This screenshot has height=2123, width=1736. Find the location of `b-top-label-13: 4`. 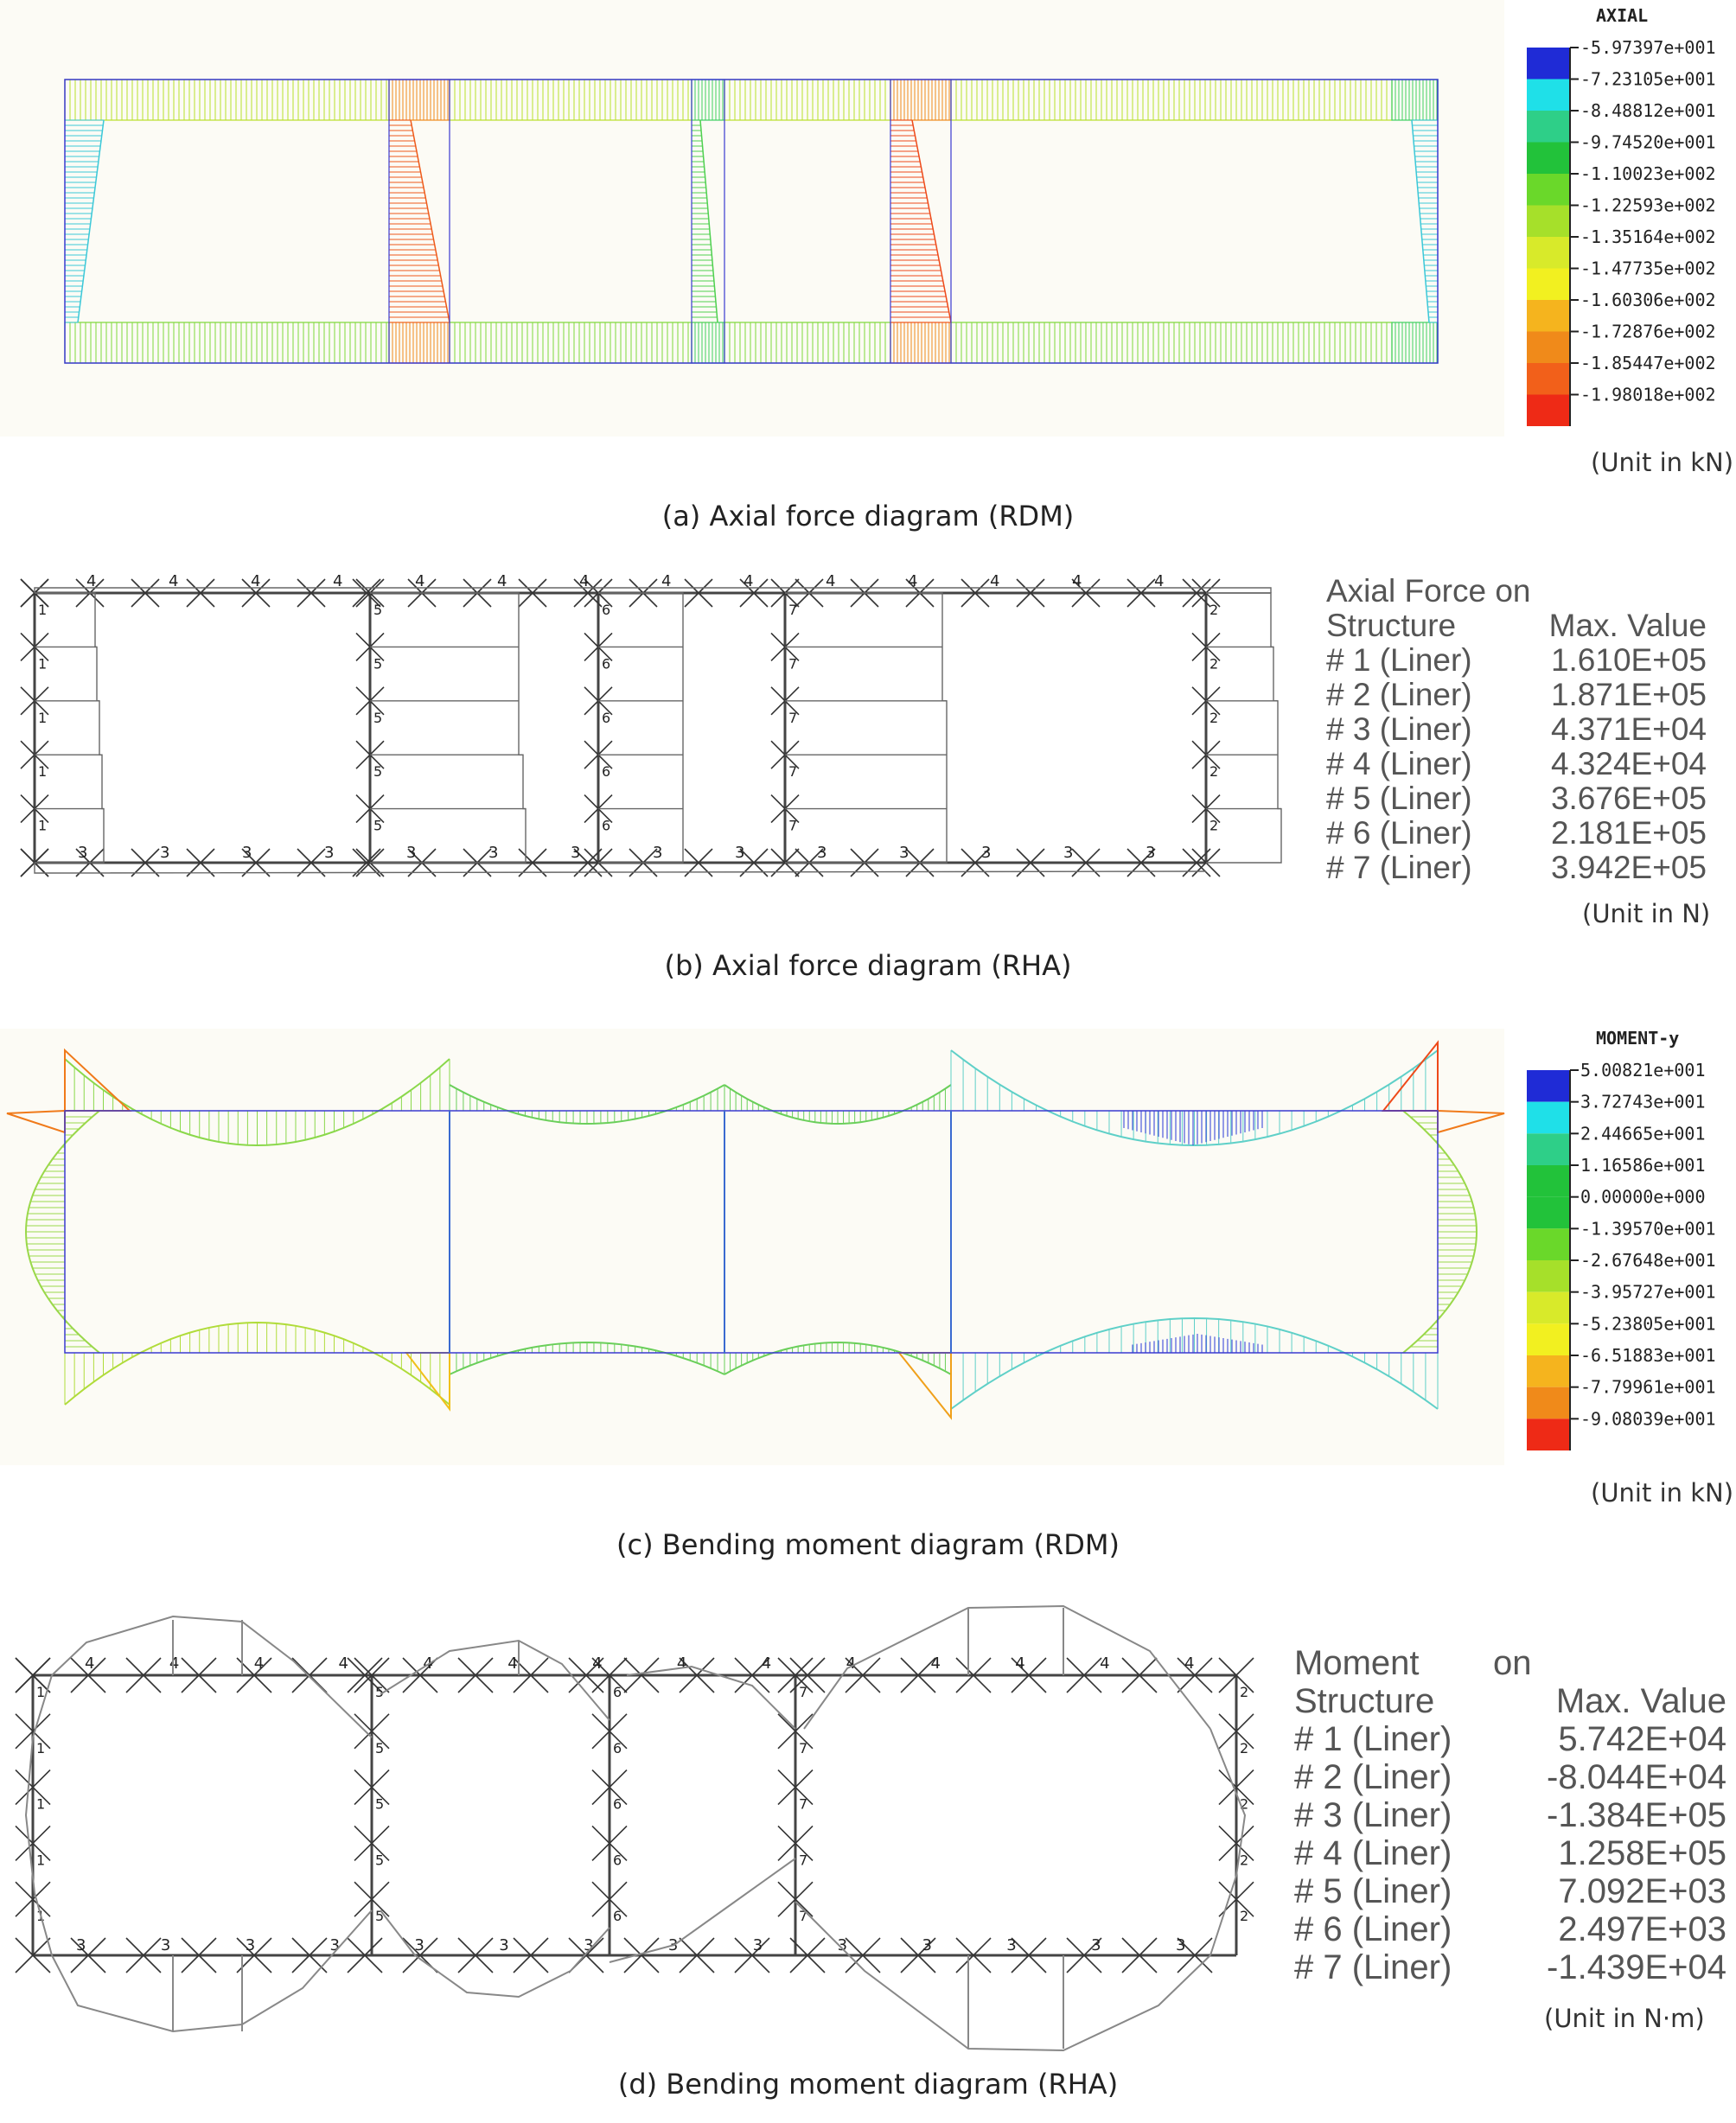

b-top-label-13: 4 is located at coordinates (1159, 581).